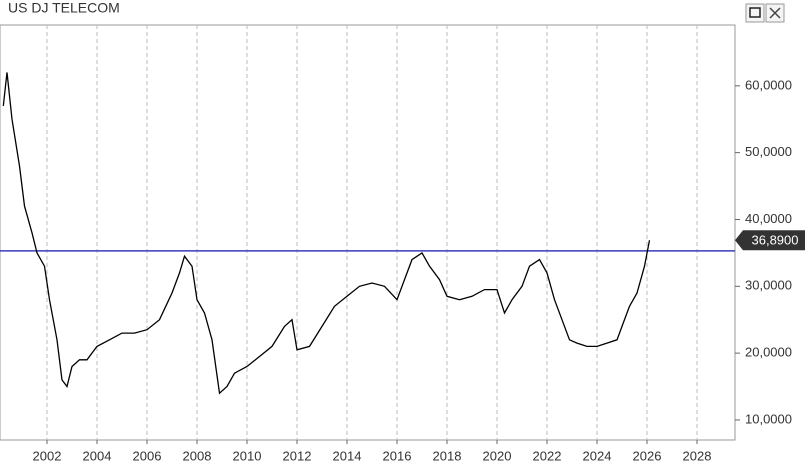 This screenshot has width=808, height=466. Describe the element at coordinates (64, 8) in the screenshot. I see `chart-title: US DJ TELECOM` at that location.